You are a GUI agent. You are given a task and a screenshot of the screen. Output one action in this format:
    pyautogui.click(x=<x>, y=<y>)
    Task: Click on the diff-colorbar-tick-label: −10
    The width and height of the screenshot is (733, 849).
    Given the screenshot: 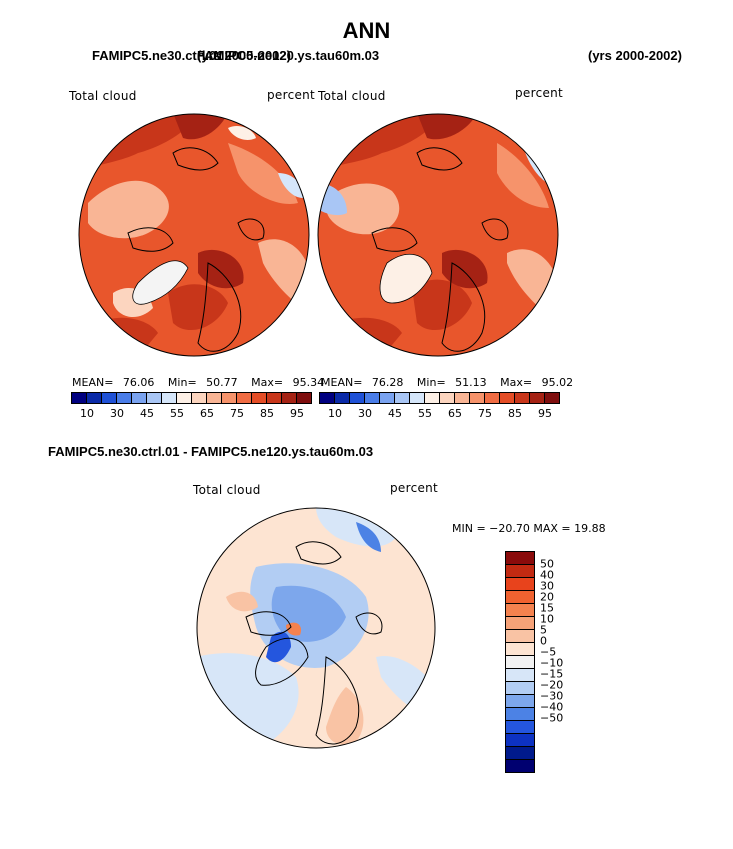 What is the action you would take?
    pyautogui.click(x=552, y=663)
    